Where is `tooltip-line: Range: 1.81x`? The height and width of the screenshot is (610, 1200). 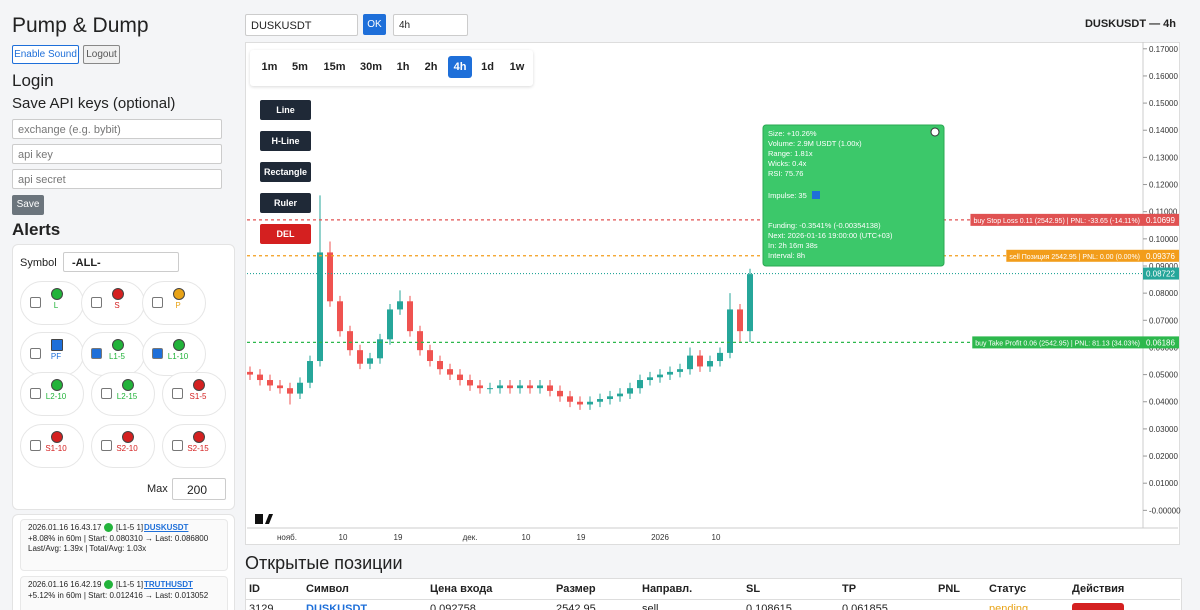 tooltip-line: Range: 1.81x is located at coordinates (790, 153).